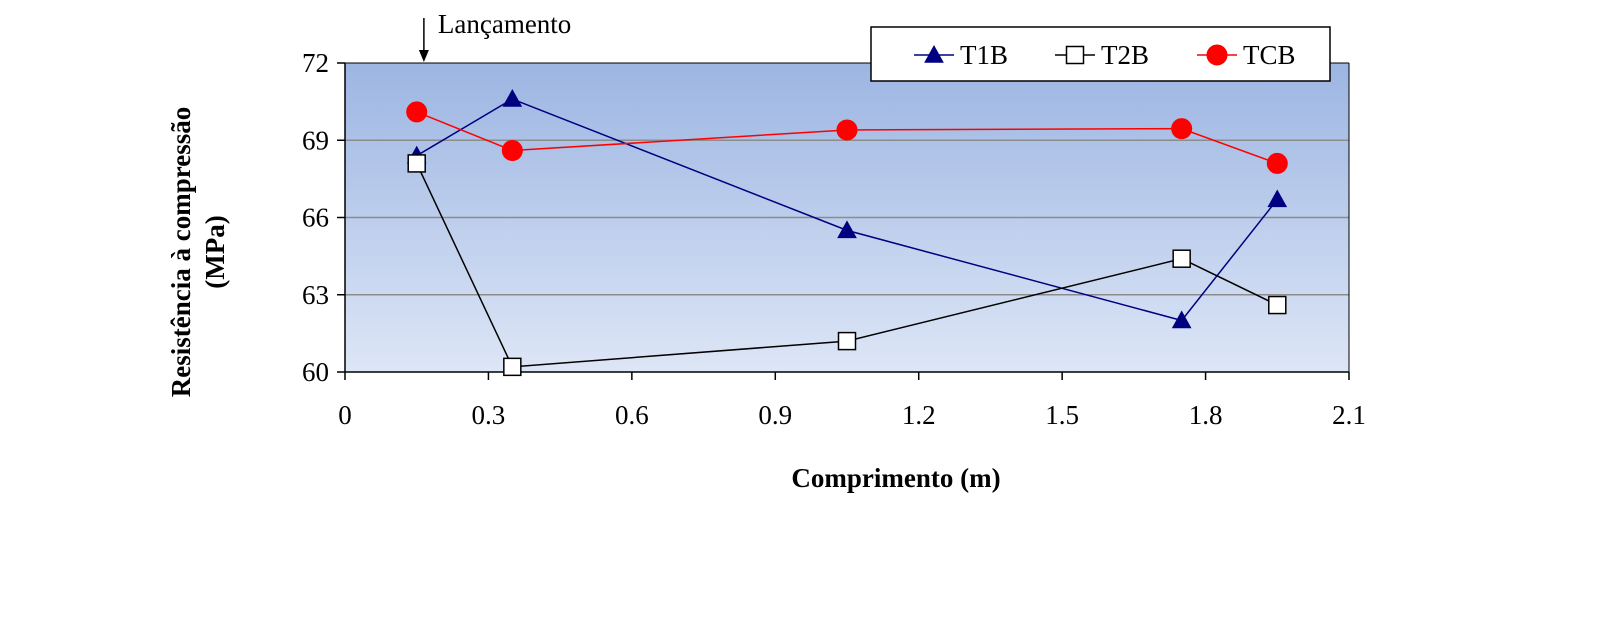 The width and height of the screenshot is (1600, 629). Describe the element at coordinates (919, 415) in the screenshot. I see `x-tick-label: 1.2` at that location.